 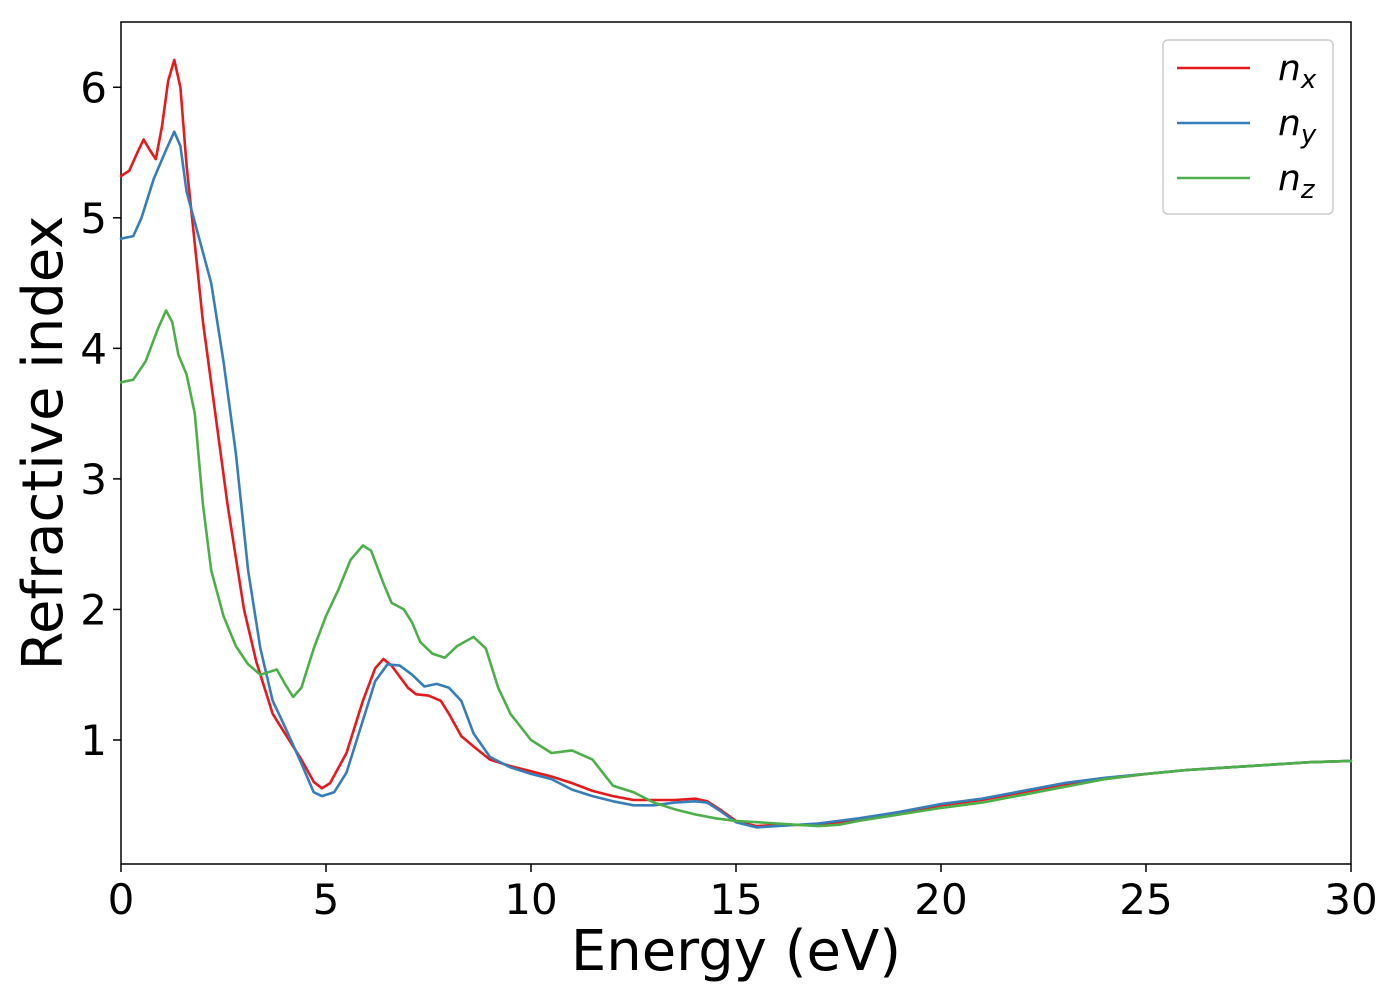 I want to click on x-tick-label: 30, so click(x=1350, y=899).